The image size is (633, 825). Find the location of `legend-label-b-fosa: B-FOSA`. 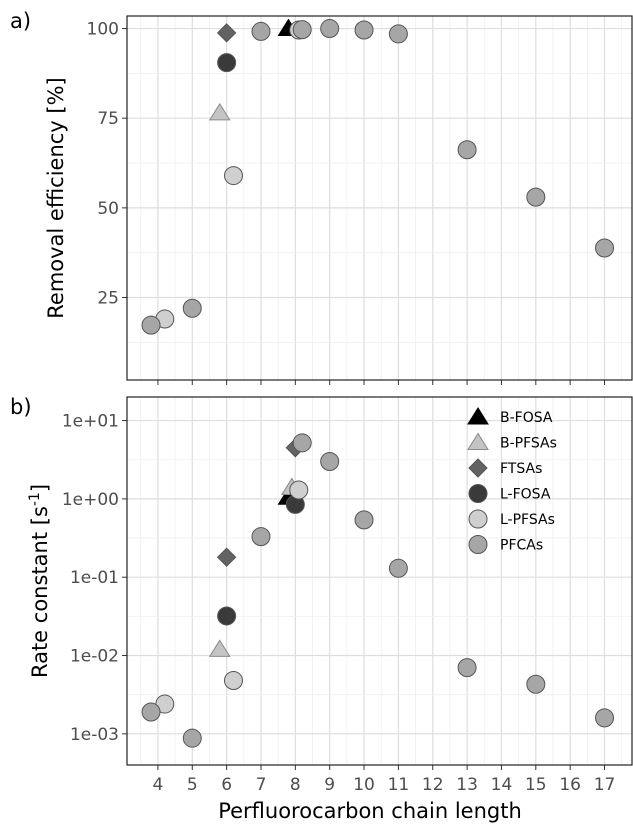

legend-label-b-fosa: B-FOSA is located at coordinates (526, 418).